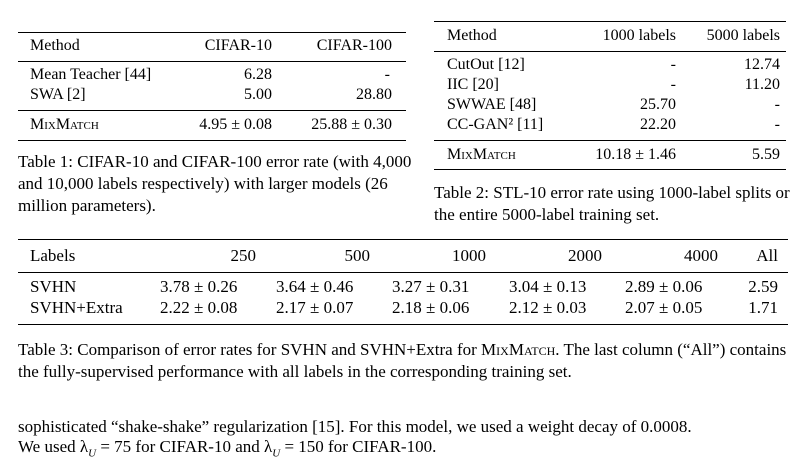 The image size is (802, 465). Describe the element at coordinates (276, 453) in the screenshot. I see `lambda-subscript-2: U` at that location.